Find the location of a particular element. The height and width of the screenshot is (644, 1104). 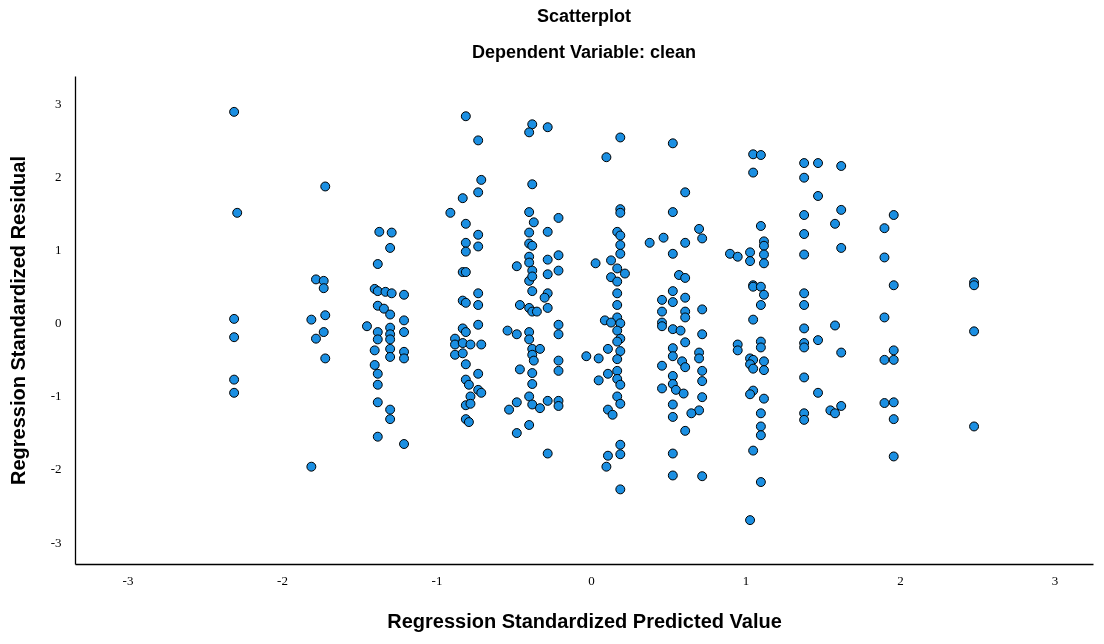

chart-title: Scatterplot is located at coordinates (584, 16).